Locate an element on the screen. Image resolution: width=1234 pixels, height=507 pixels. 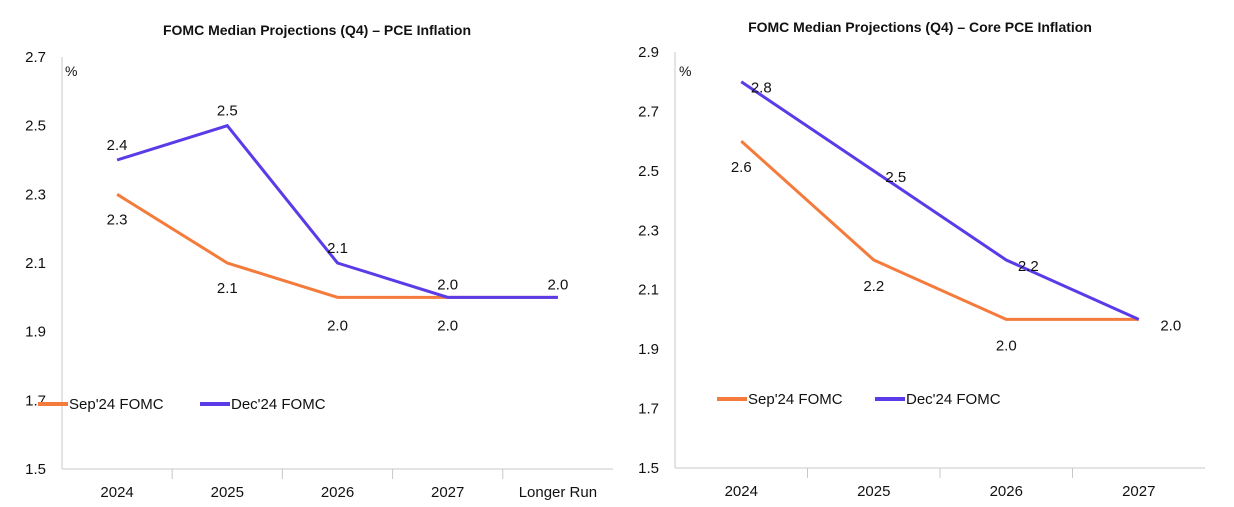
x-tick-label: Longer Run is located at coordinates (558, 492).